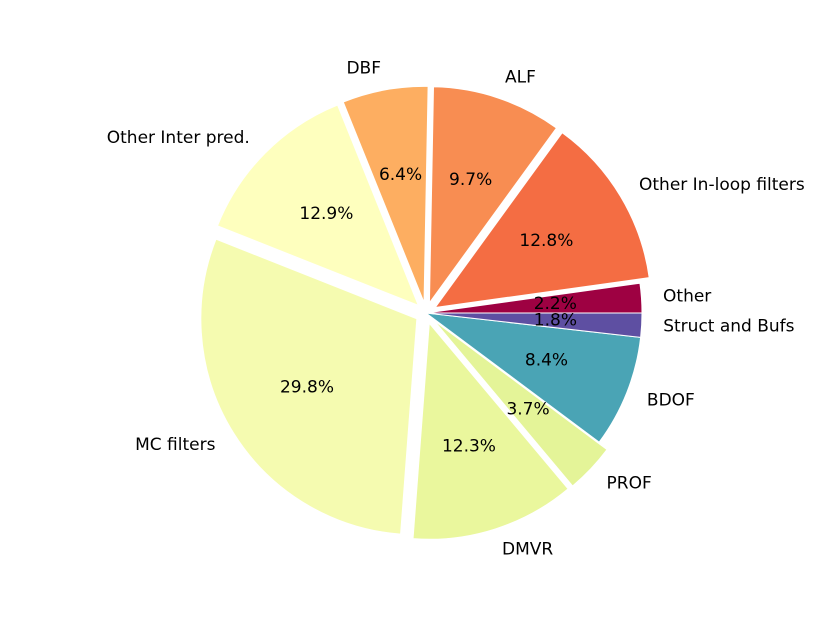 The height and width of the screenshot is (623, 830). I want to click on pie-slice-struct-and-bufs, so click(534, 325).